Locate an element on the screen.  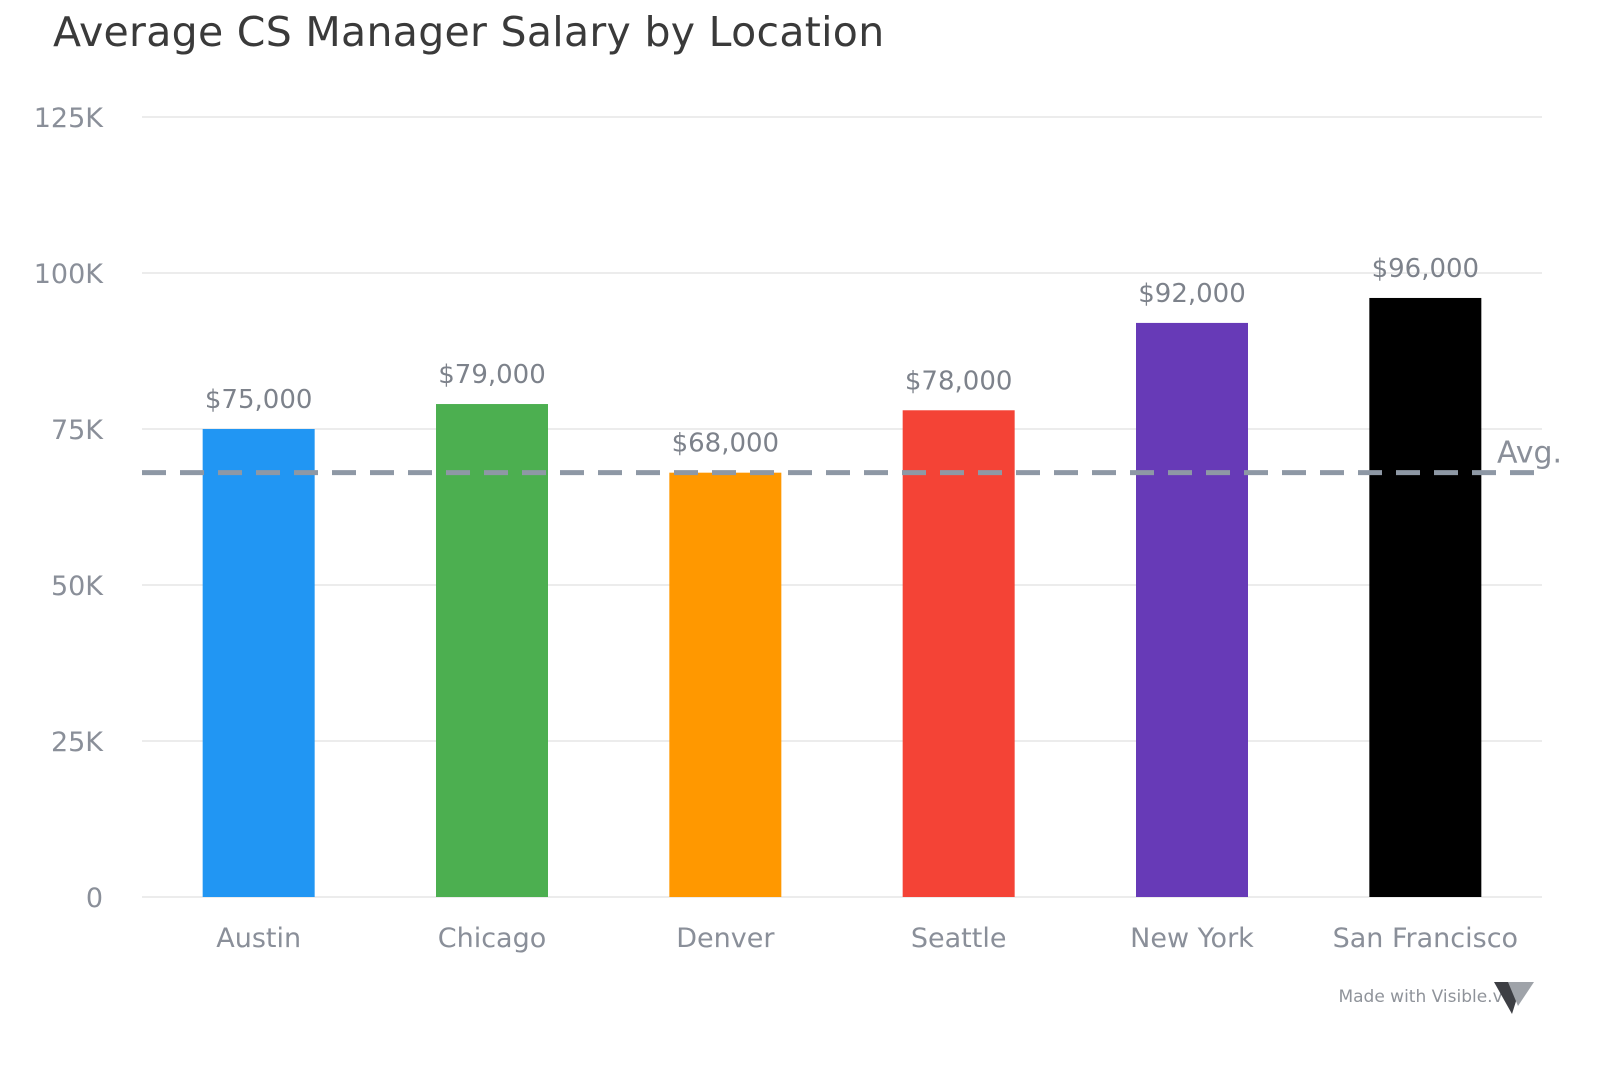
x-category-label: Austin is located at coordinates (258, 938).